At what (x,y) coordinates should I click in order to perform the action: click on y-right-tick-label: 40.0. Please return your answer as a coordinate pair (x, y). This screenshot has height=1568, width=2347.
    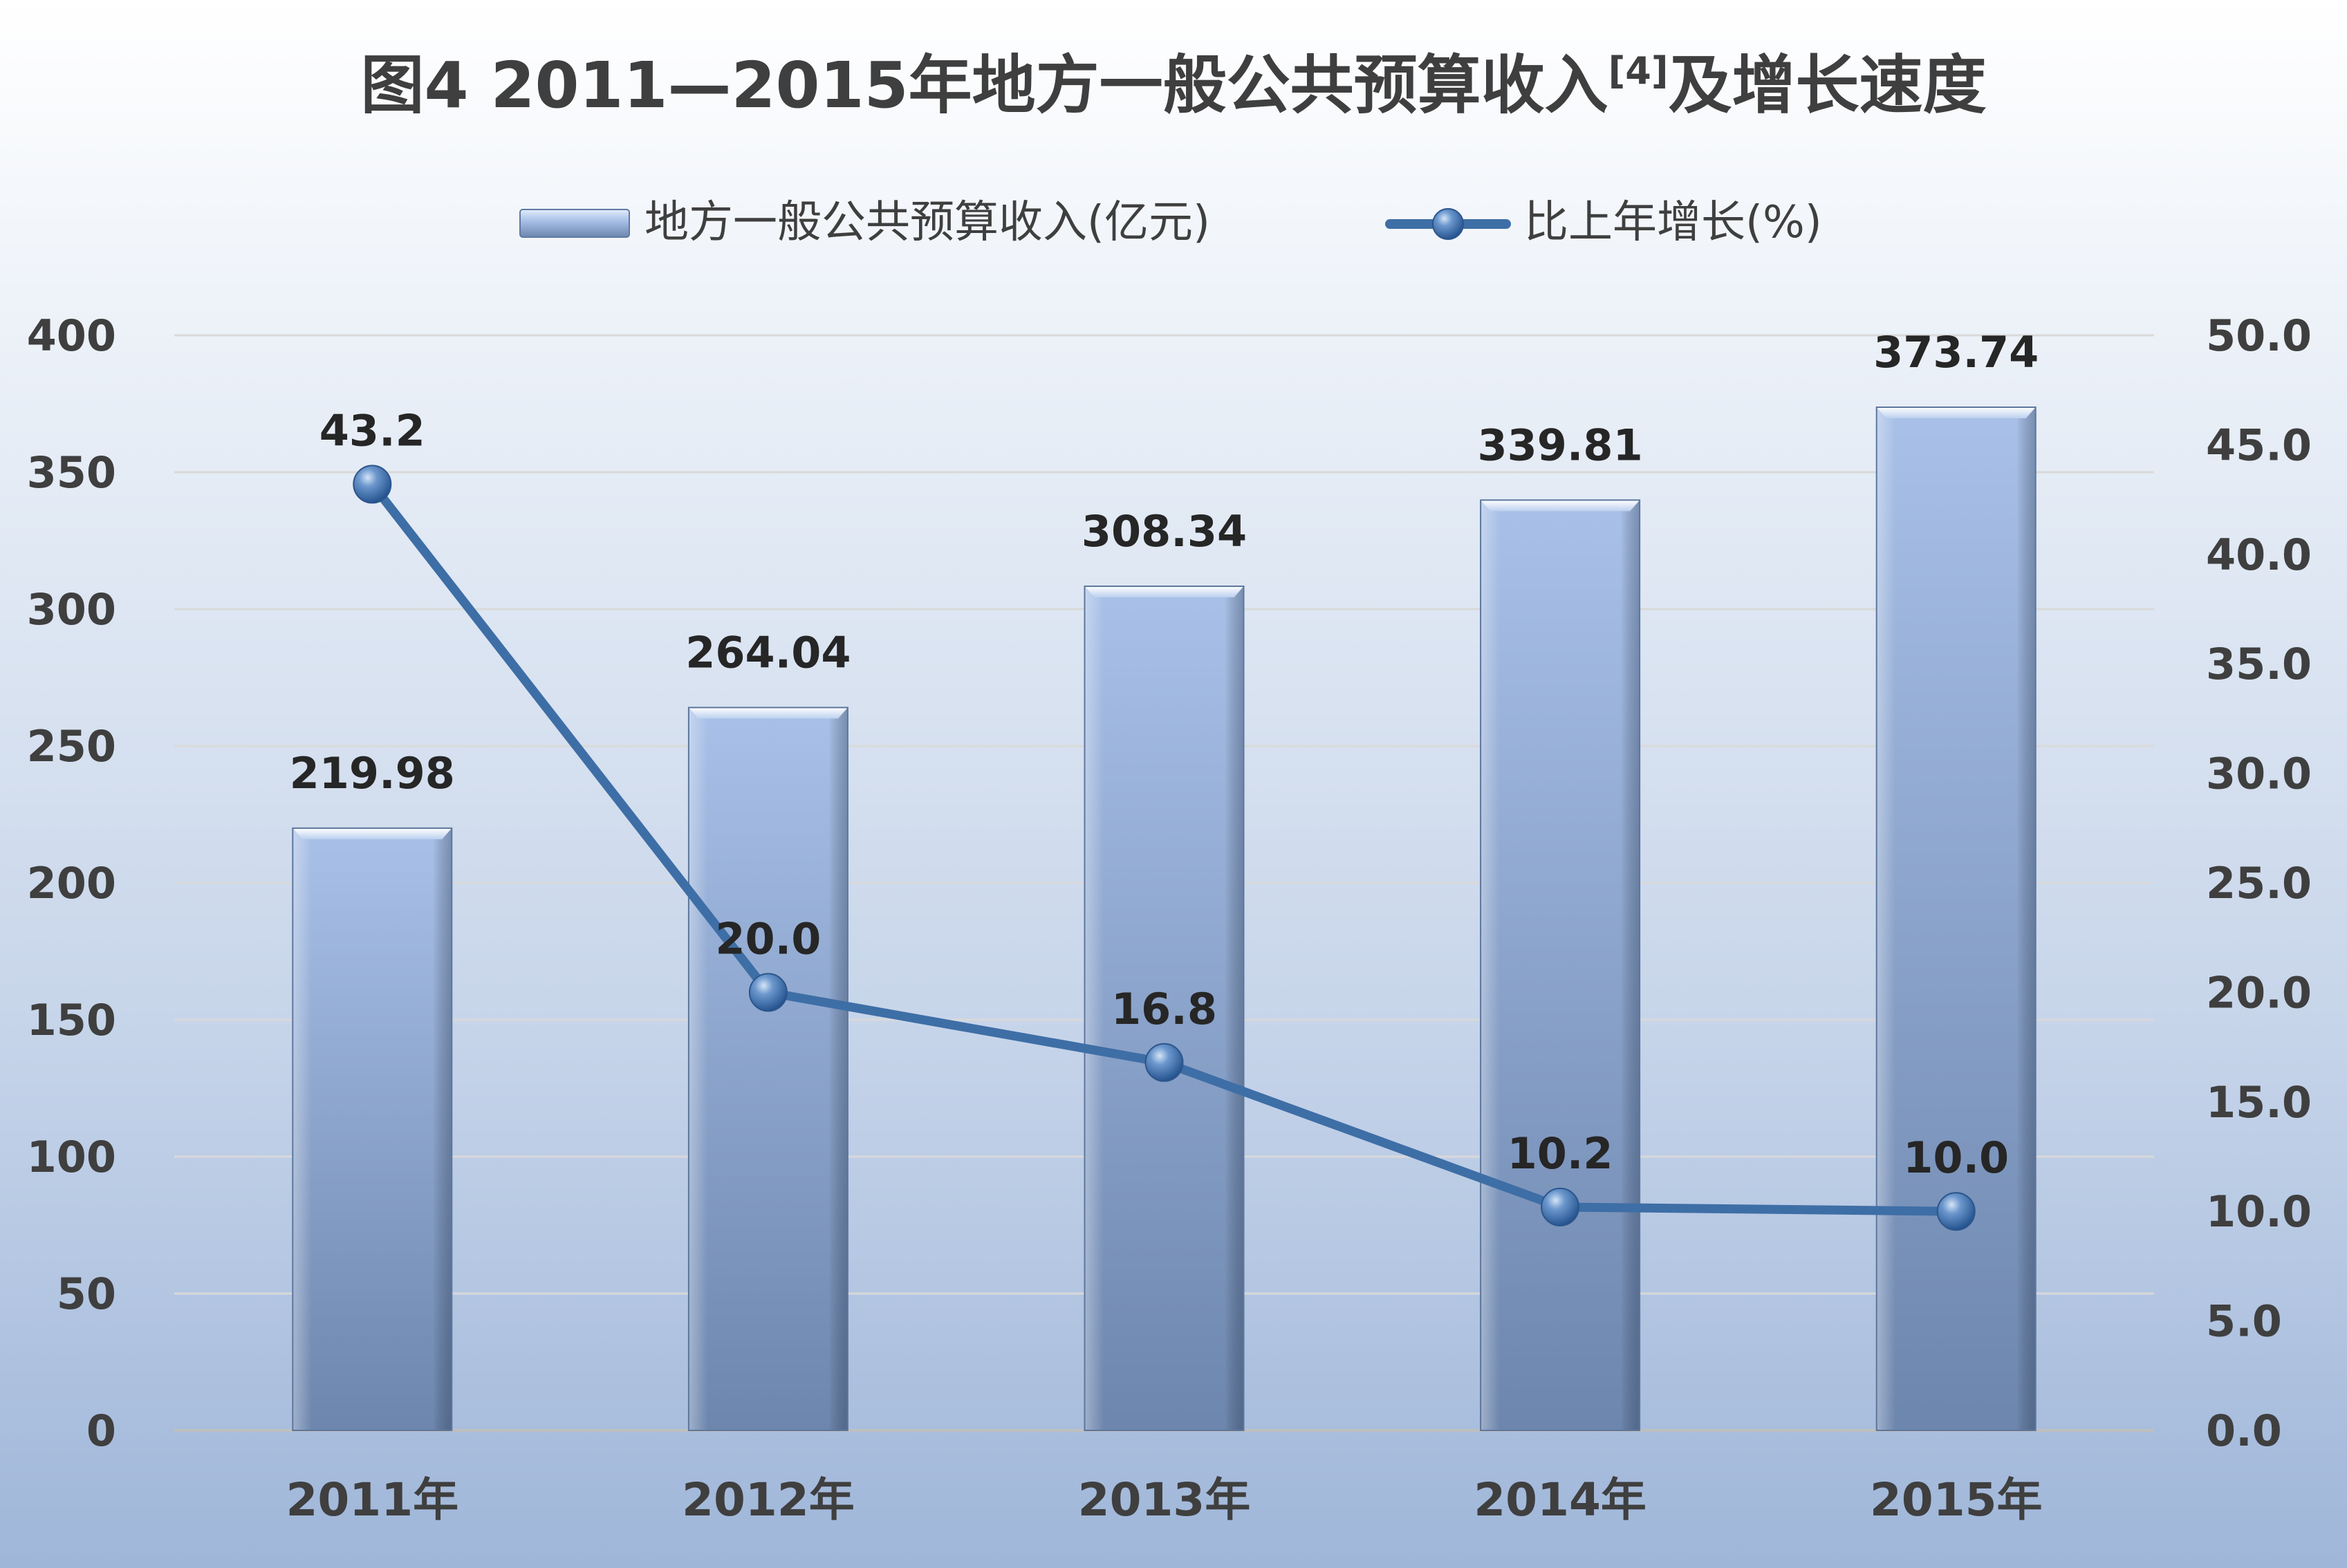
    Looking at the image, I should click on (2259, 555).